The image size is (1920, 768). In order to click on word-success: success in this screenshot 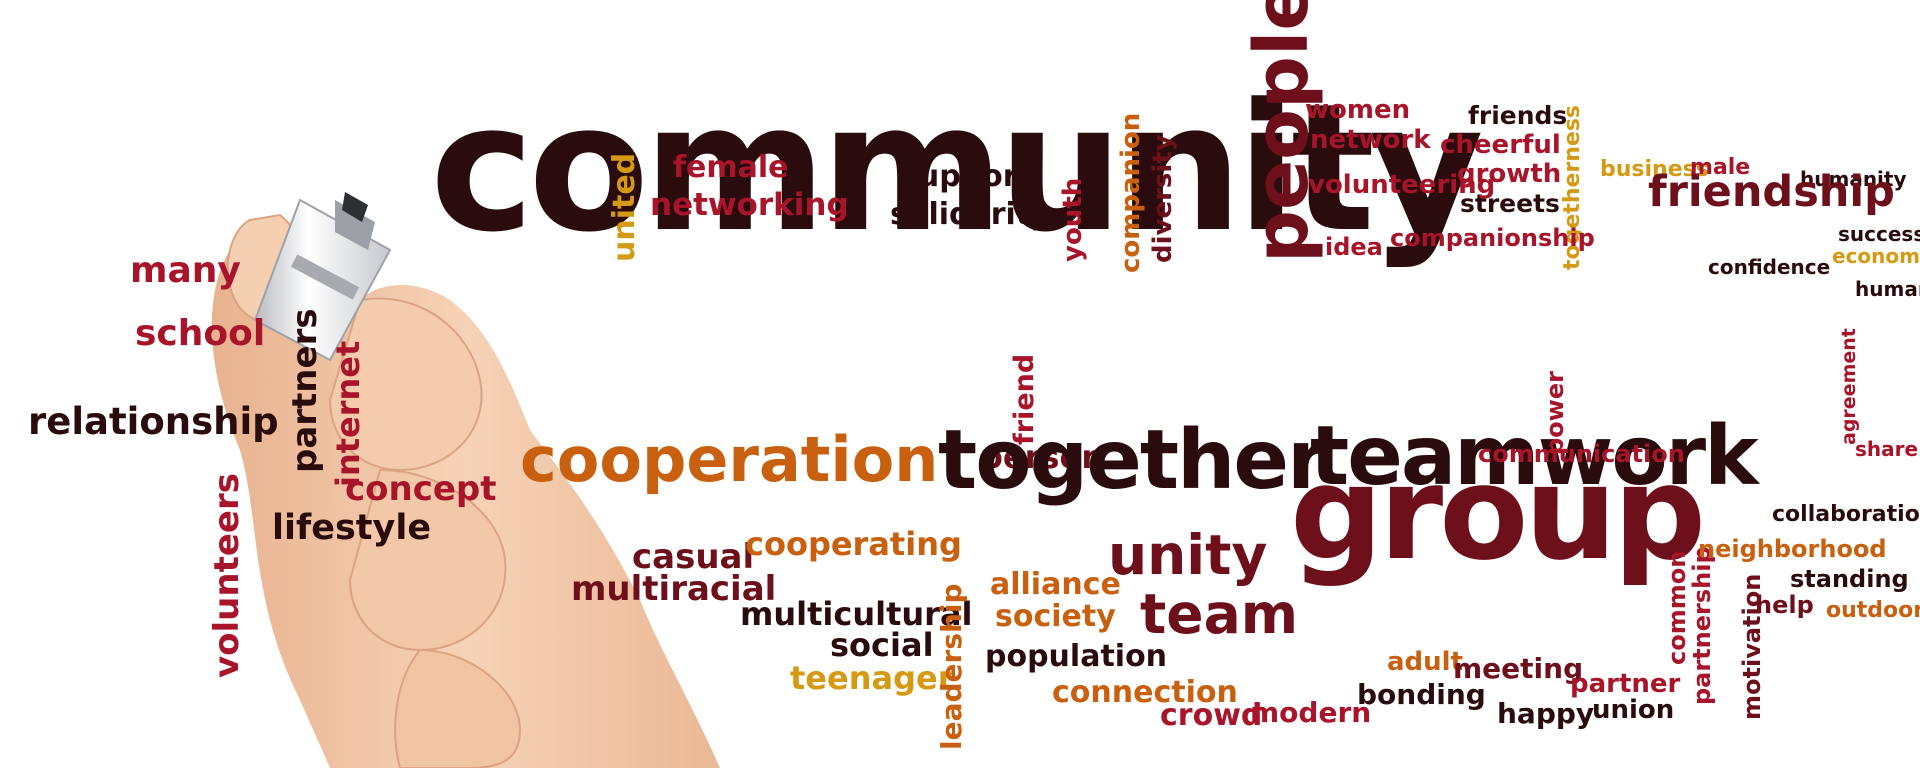, I will do `click(1879, 233)`.